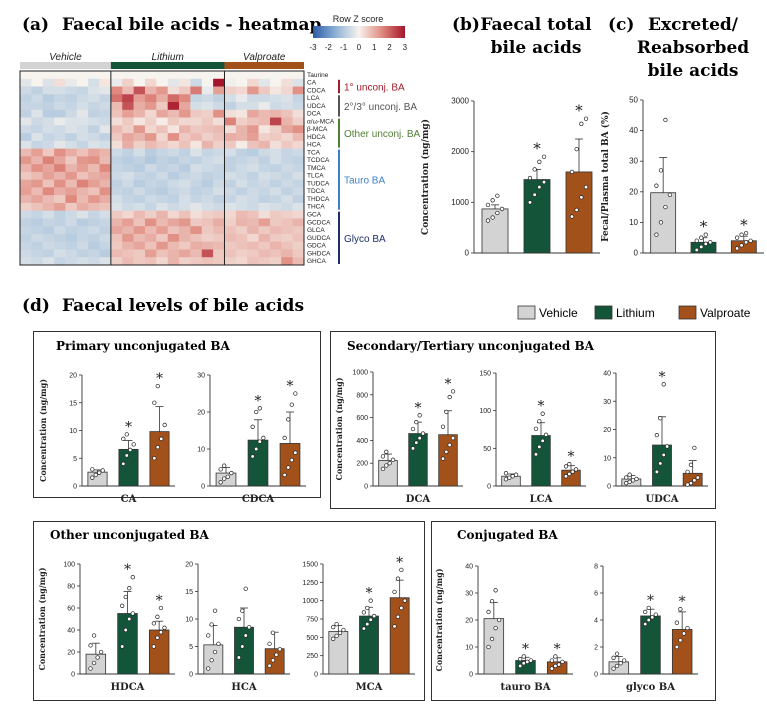  I want to click on heatmap-group-headers: Vehicle Lithium Valproate, so click(162, 60).